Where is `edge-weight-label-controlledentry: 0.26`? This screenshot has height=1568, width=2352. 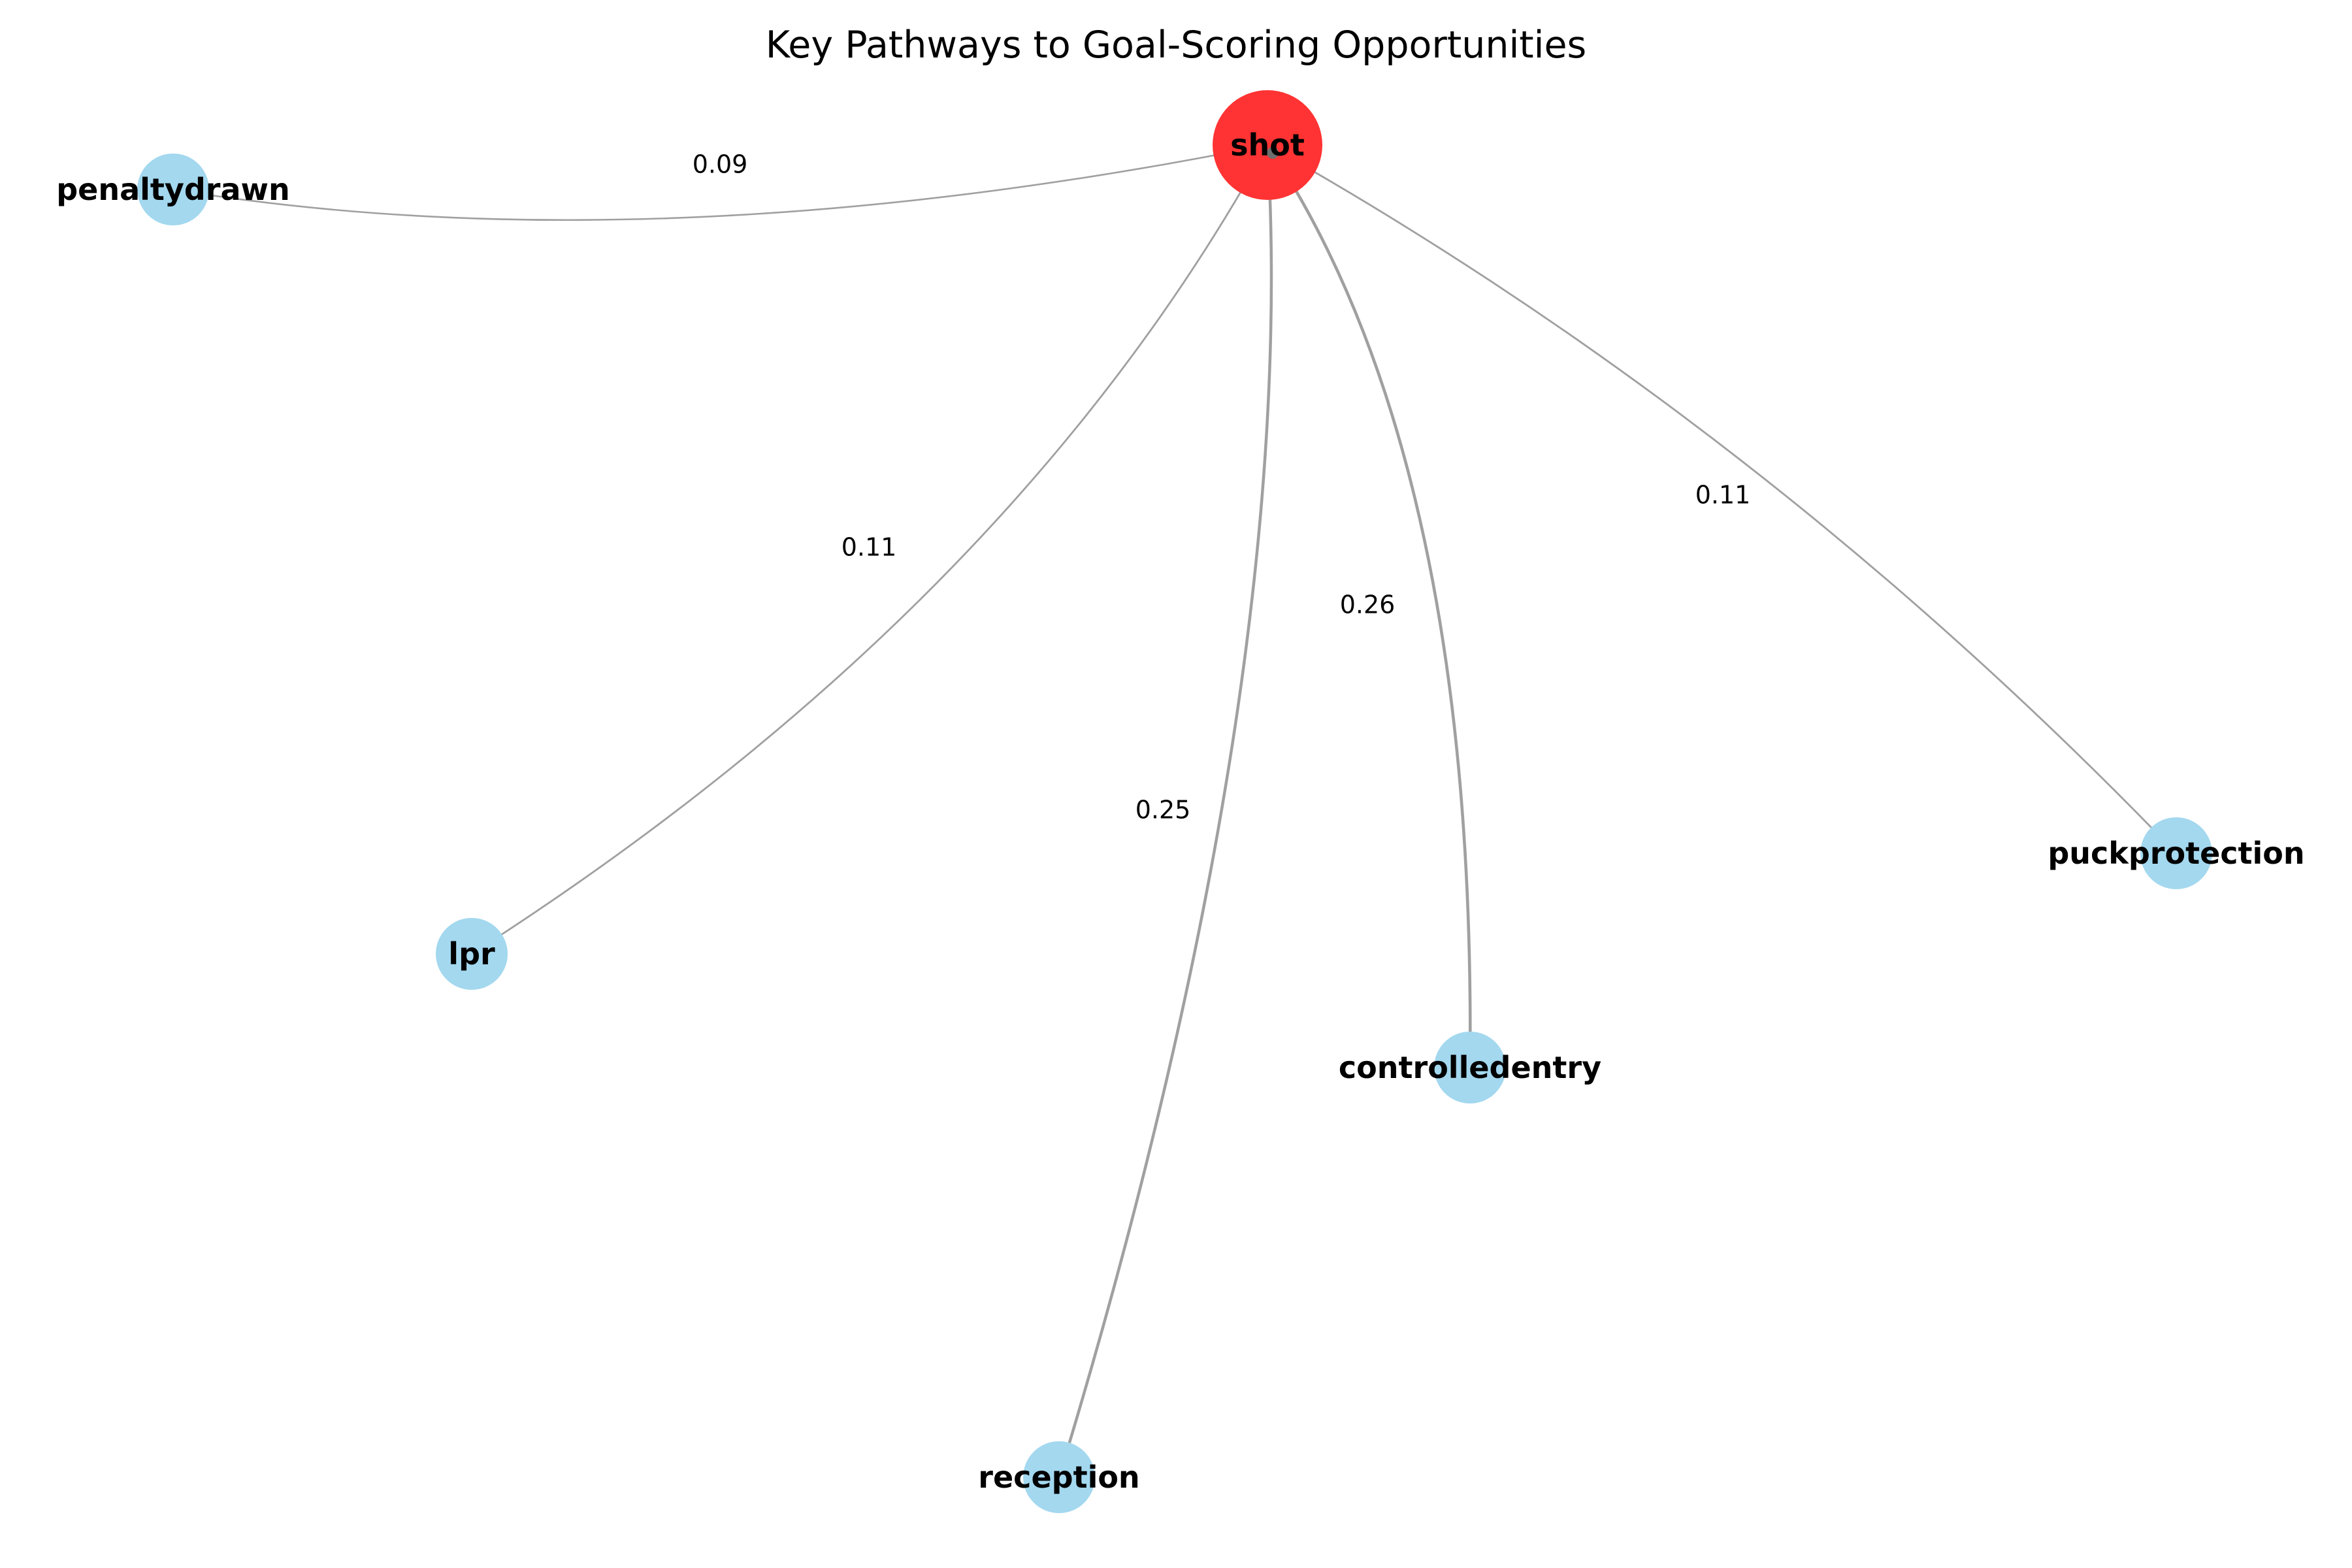
edge-weight-label-controlledentry: 0.26 is located at coordinates (1368, 605).